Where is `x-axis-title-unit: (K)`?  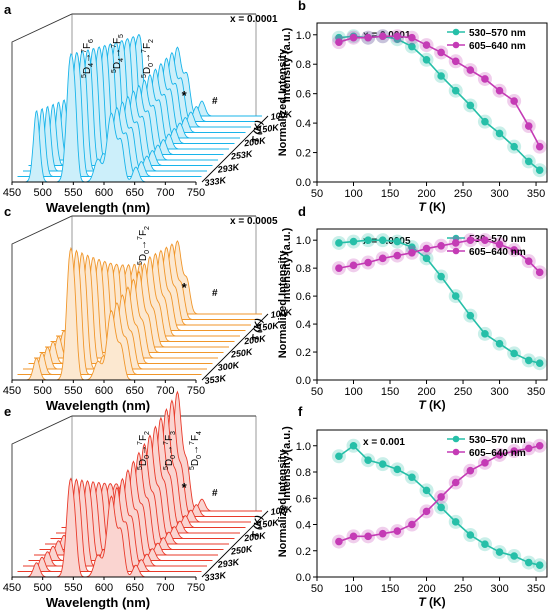 x-axis-title-unit: (K) is located at coordinates (436, 405).